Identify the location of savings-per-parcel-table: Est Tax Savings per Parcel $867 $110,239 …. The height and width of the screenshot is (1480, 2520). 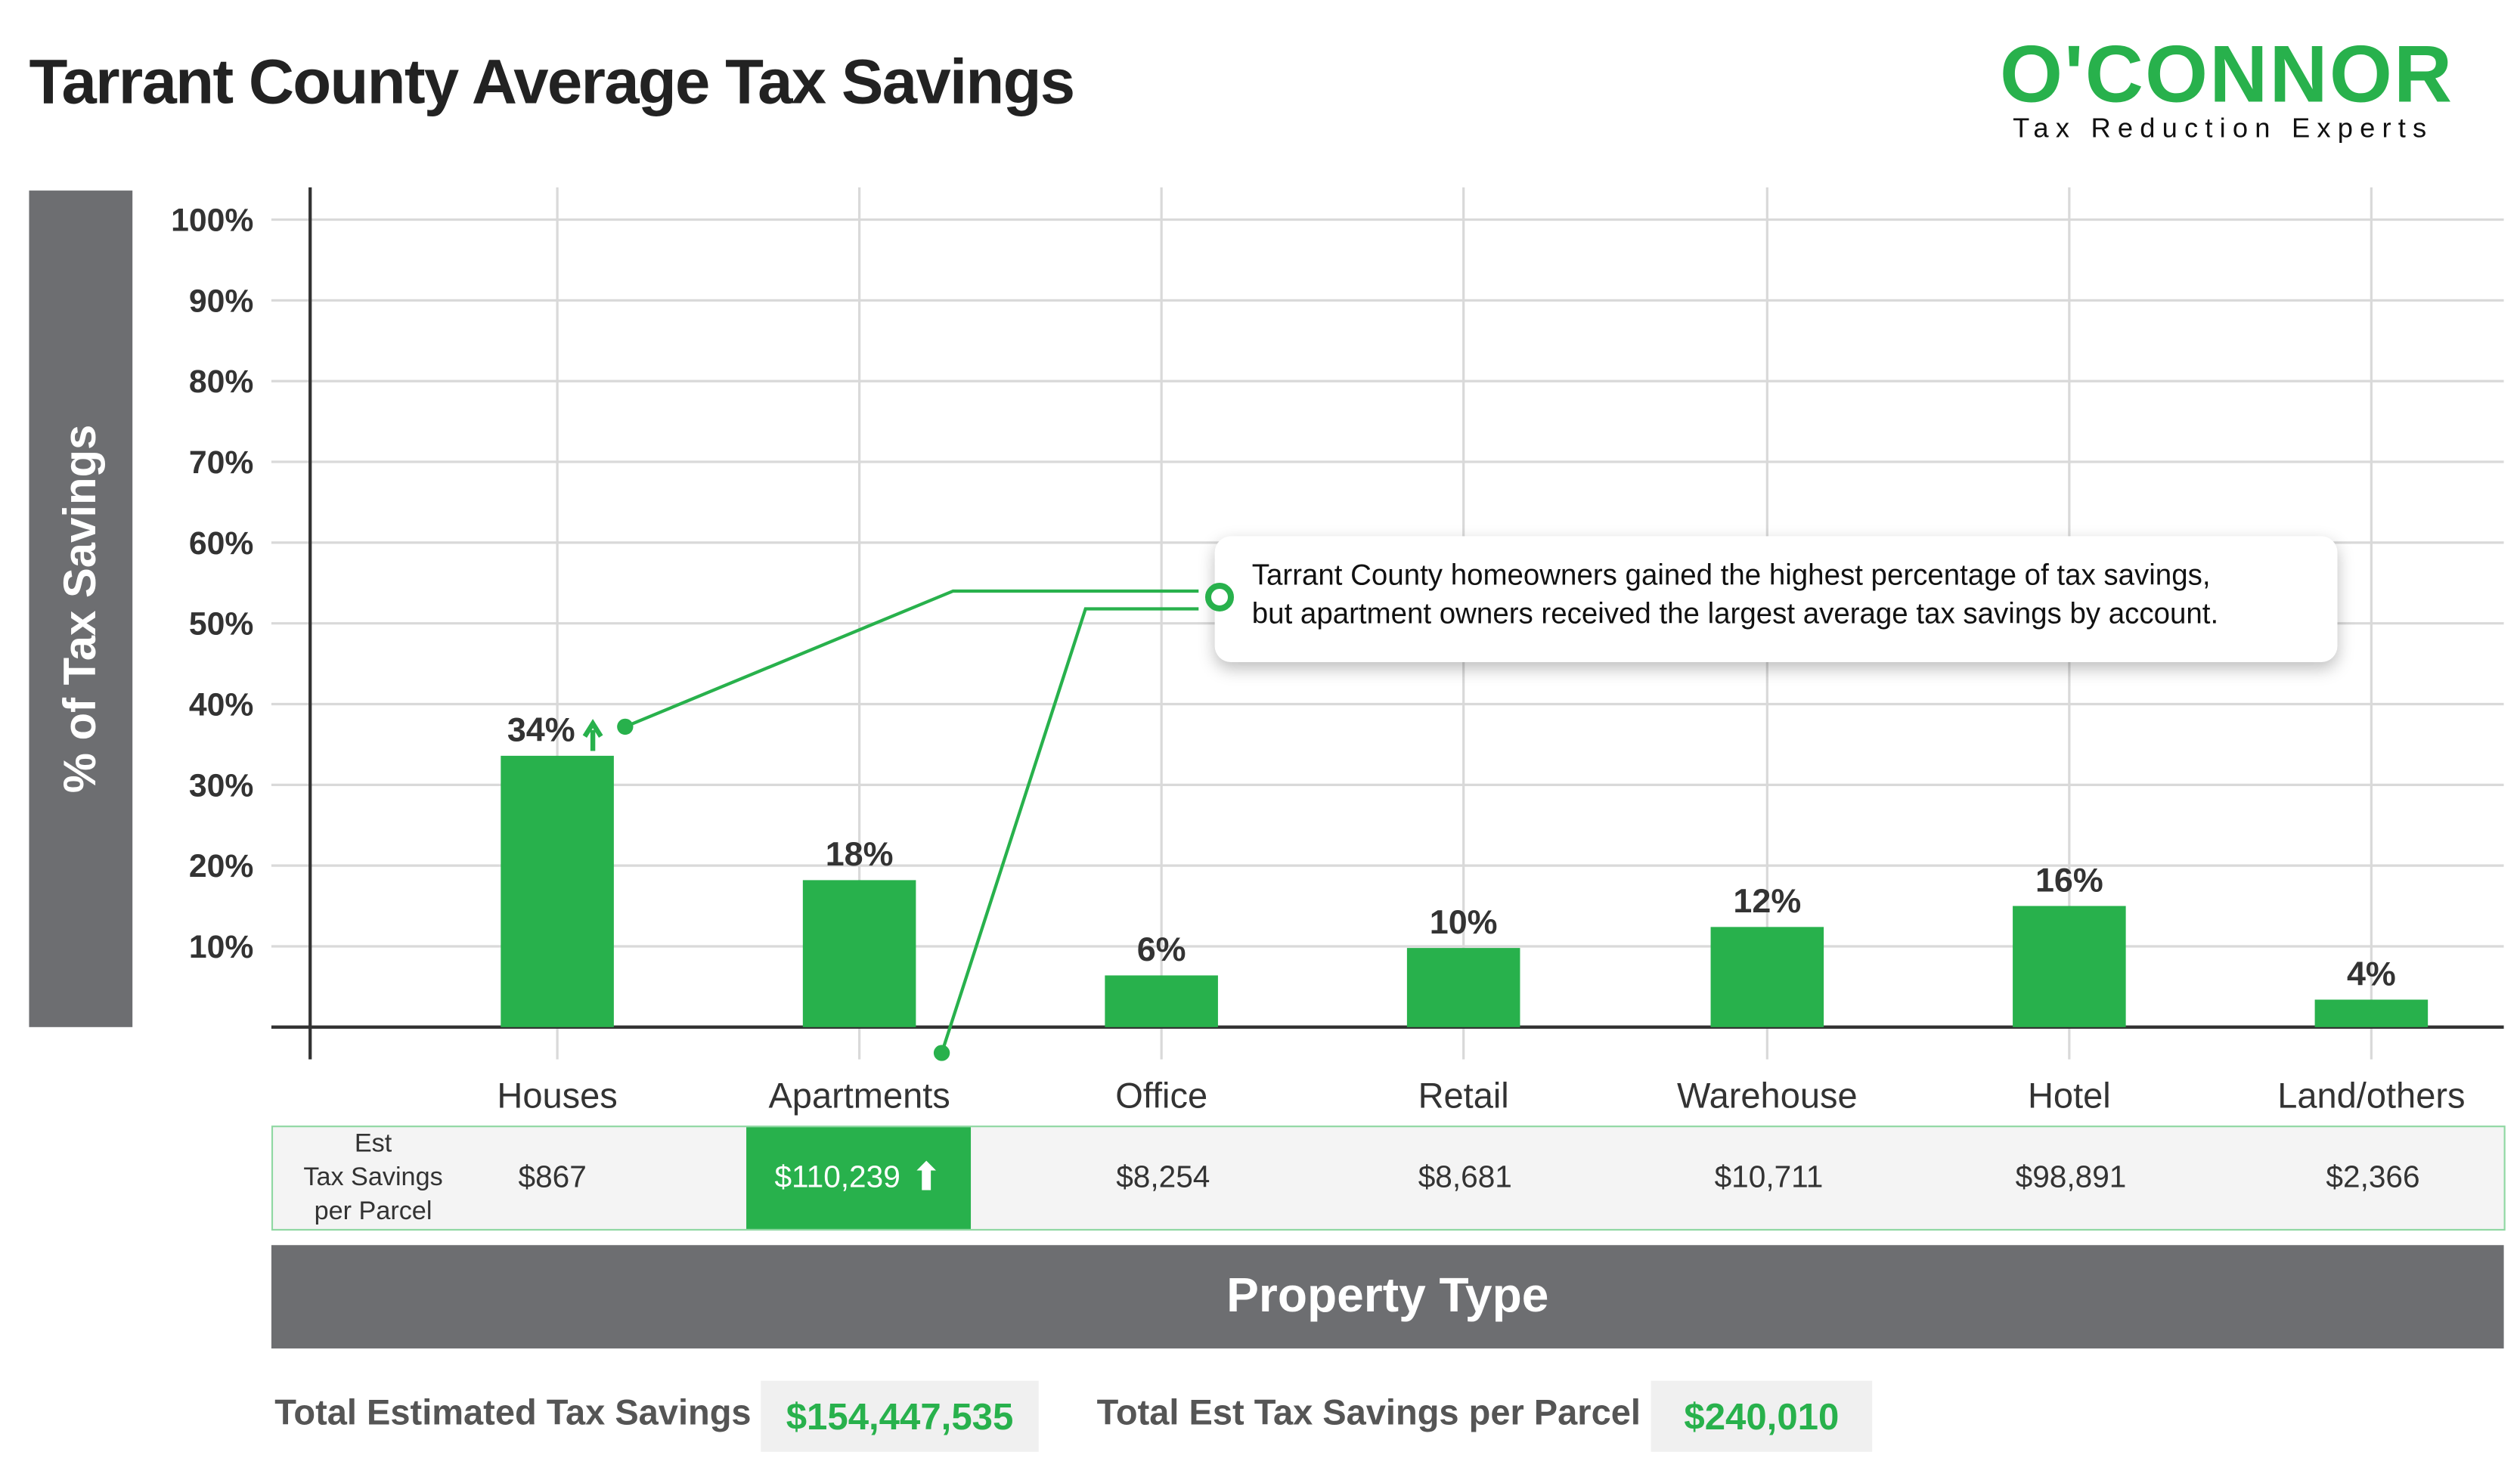
(1388, 1178).